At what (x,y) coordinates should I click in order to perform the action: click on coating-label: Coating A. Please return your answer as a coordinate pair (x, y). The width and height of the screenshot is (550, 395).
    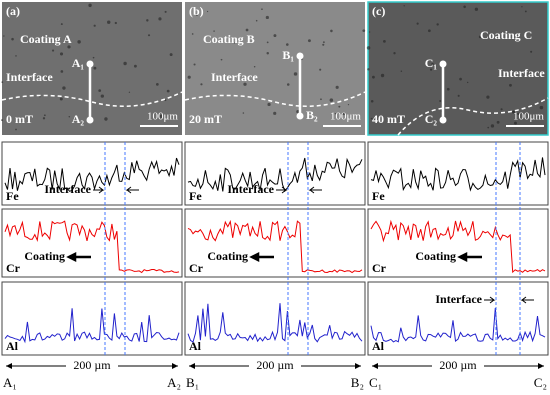
    Looking at the image, I should click on (46, 39).